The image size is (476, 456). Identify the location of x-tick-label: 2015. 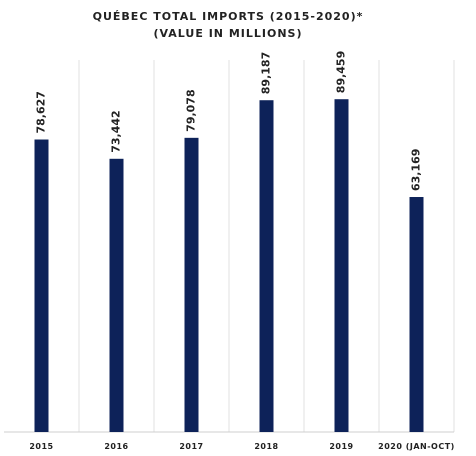
(41, 446).